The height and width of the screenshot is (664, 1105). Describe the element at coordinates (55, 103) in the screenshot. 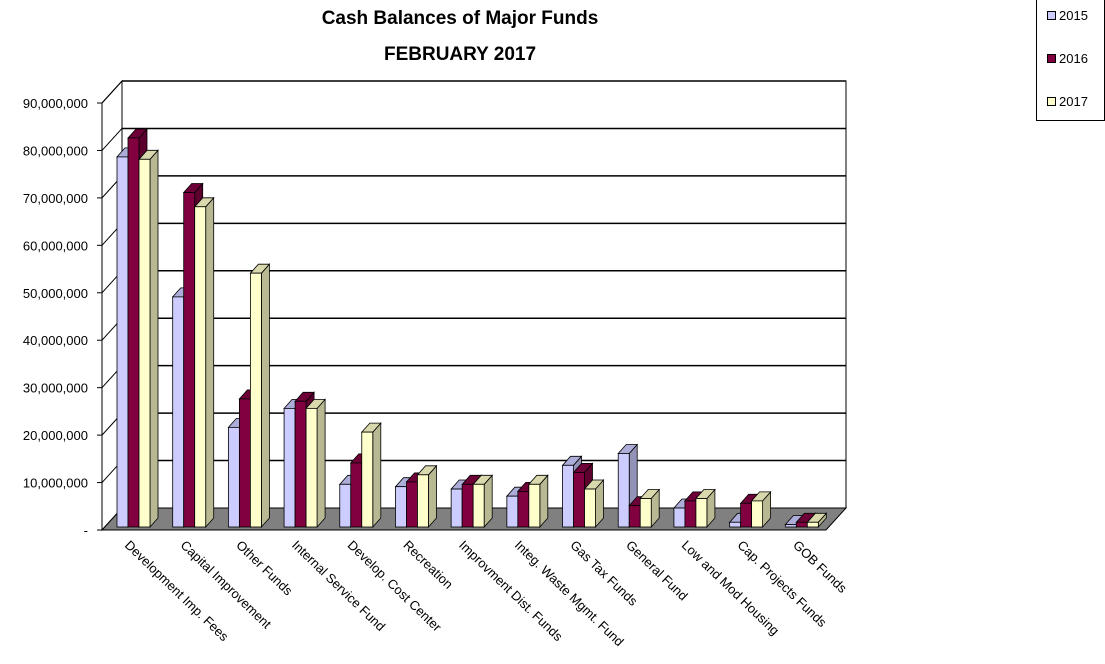

I see `y-tick-label: 90,000,000` at that location.